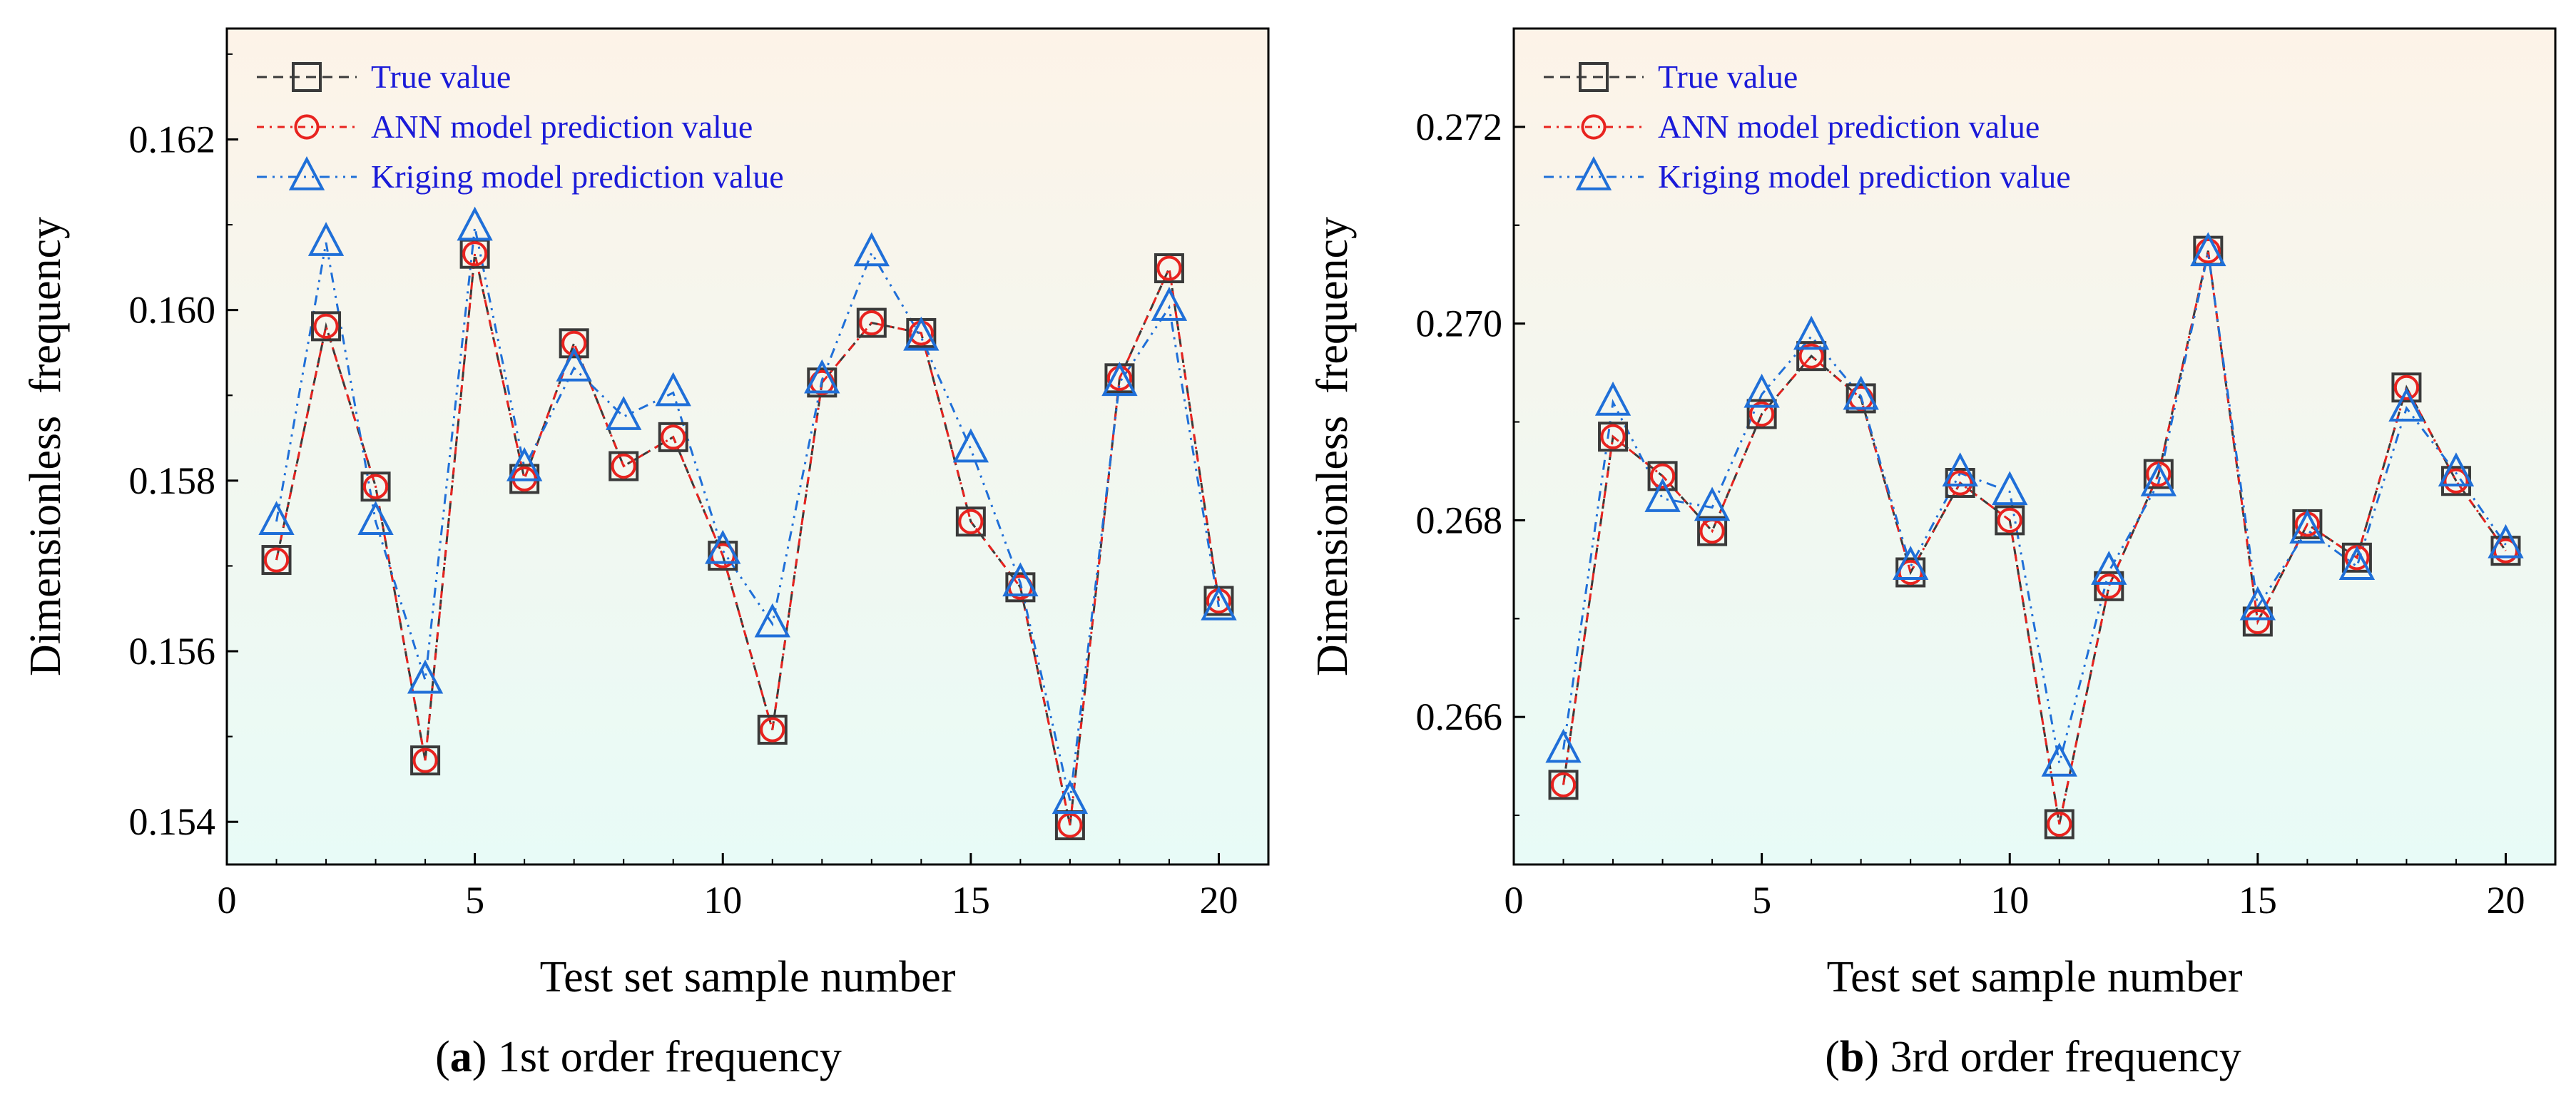  I want to click on y-tick-label: 0.154, so click(172, 821).